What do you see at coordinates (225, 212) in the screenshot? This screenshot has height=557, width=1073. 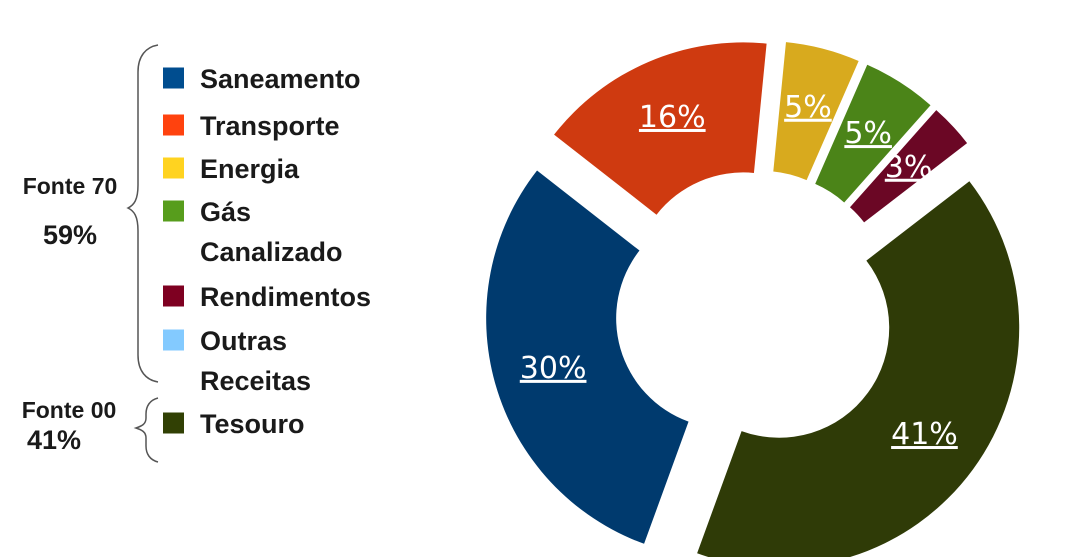 I see `legend-label: Gás` at bounding box center [225, 212].